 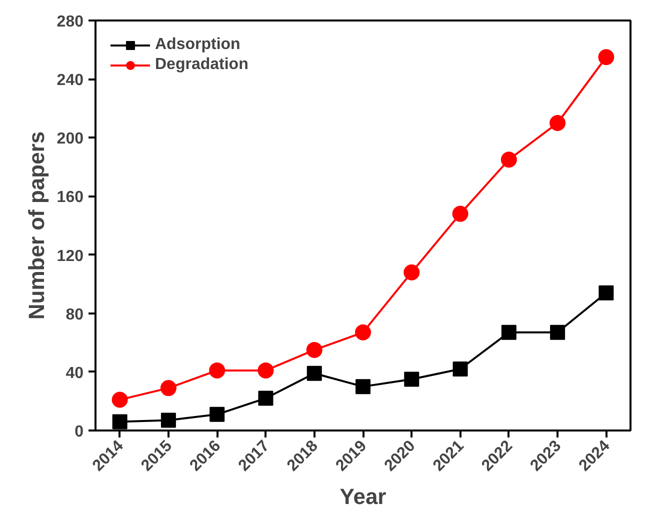 I want to click on y-tick-label: 280, so click(x=70, y=22).